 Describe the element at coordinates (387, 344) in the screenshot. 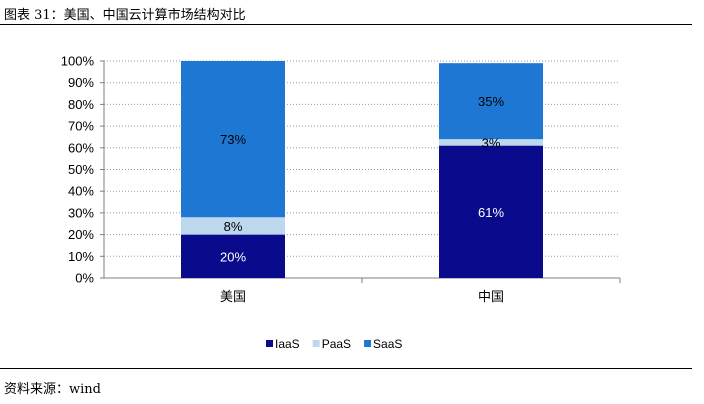

I see `legend-label-saas: SaaS` at that location.